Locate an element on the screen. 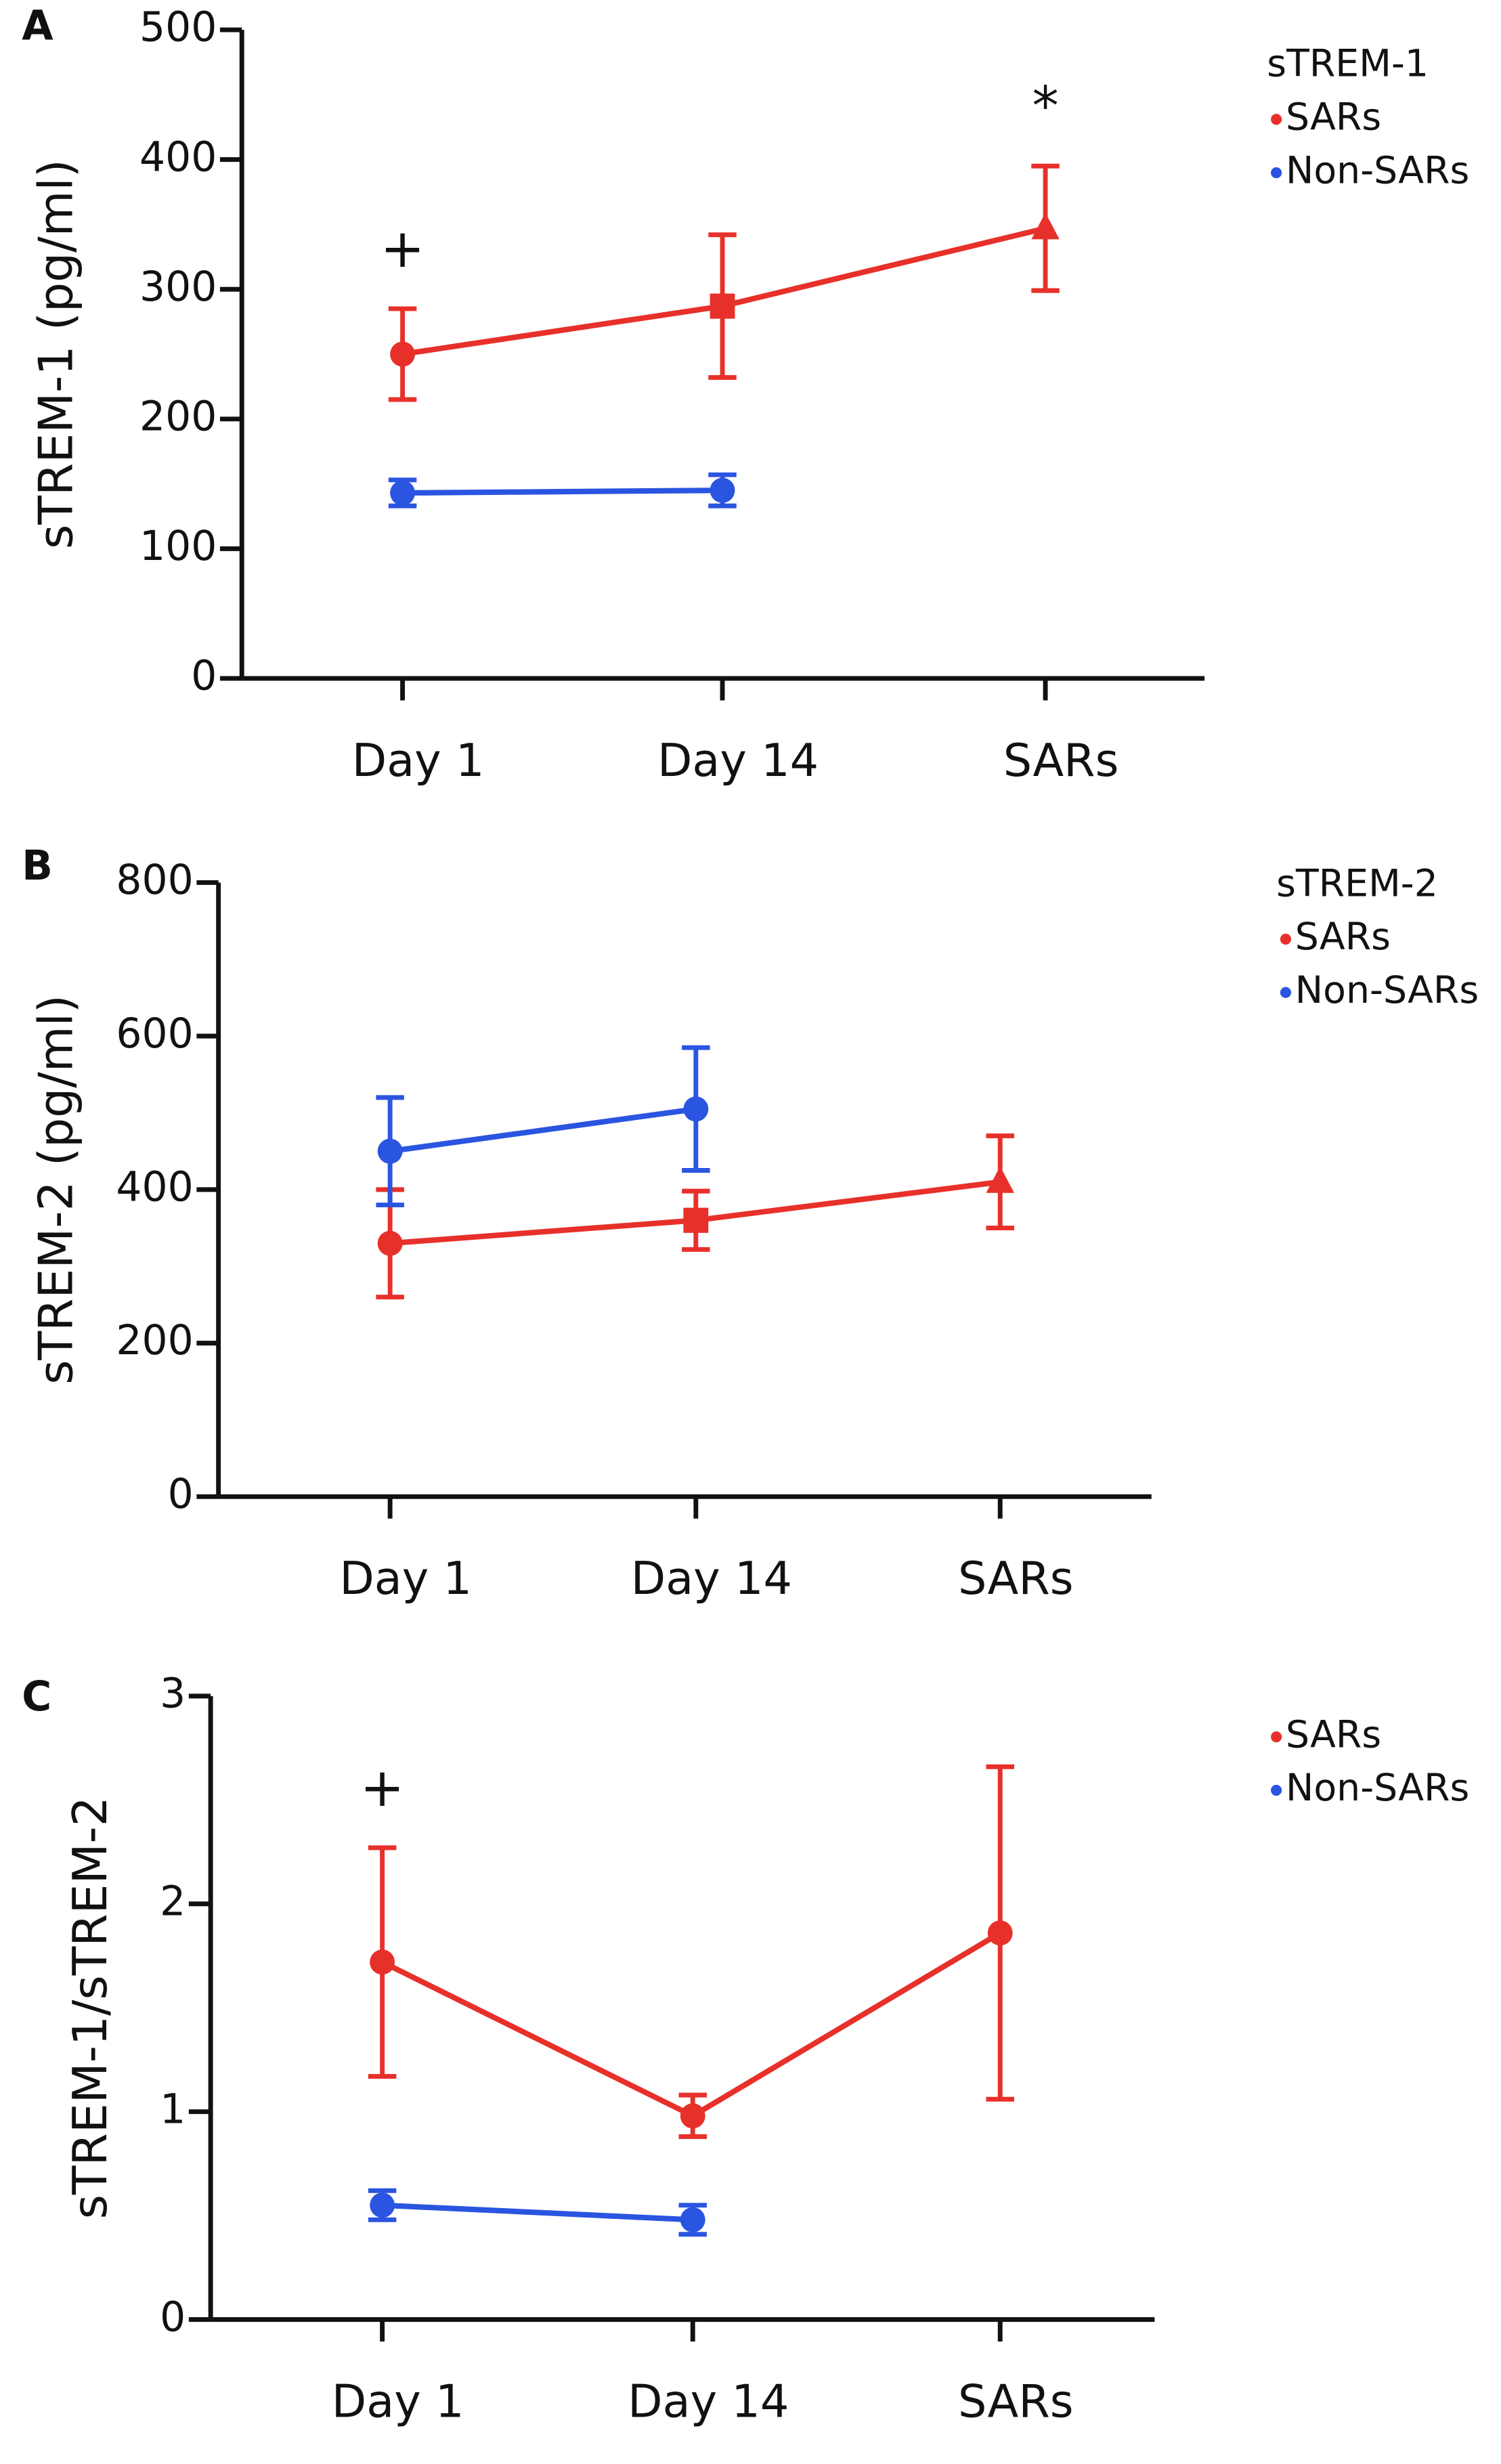  legend-title: sTREM-2 is located at coordinates (1357, 884).